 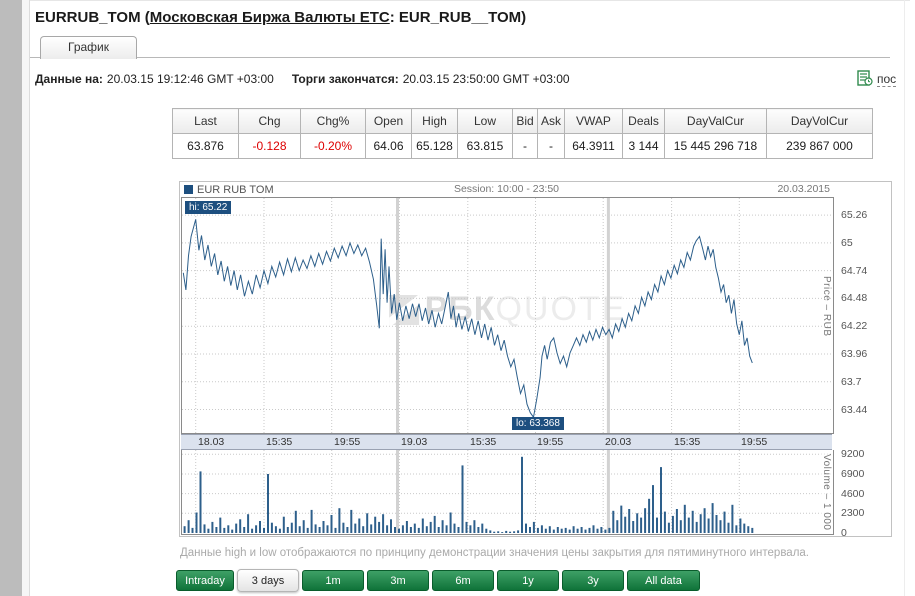 I want to click on tab-divider-line, so click(x=460, y=57).